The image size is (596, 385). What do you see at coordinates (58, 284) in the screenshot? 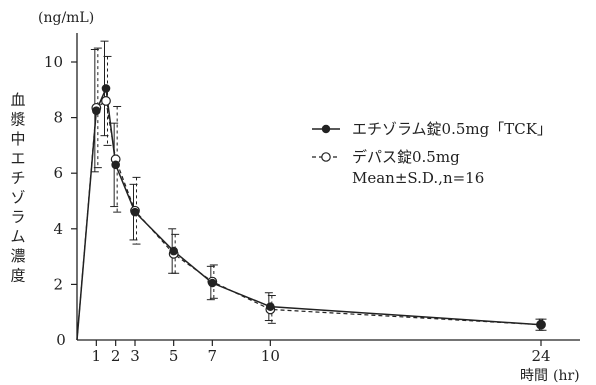
I see `y-tick-label: 2` at bounding box center [58, 284].